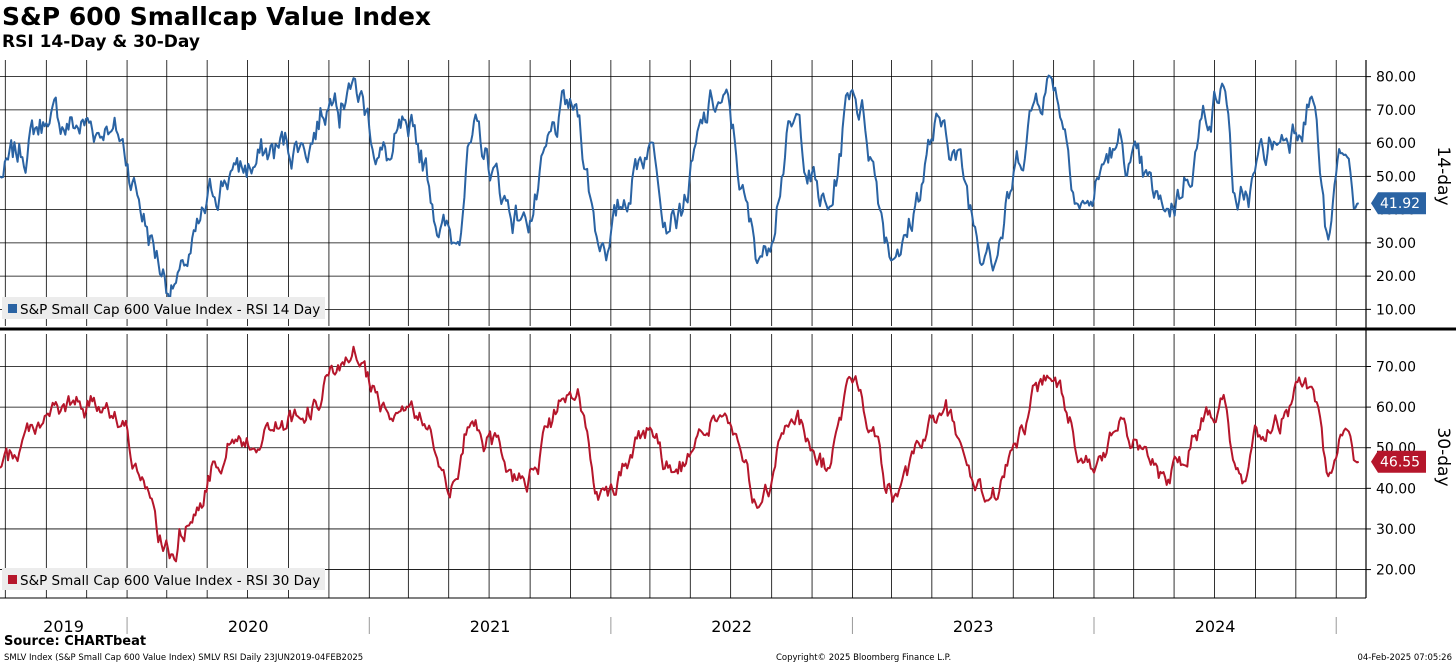 Image resolution: width=1456 pixels, height=665 pixels. What do you see at coordinates (217, 16) in the screenshot?
I see `chart-title: S&P 600 Smallcap Value Index` at bounding box center [217, 16].